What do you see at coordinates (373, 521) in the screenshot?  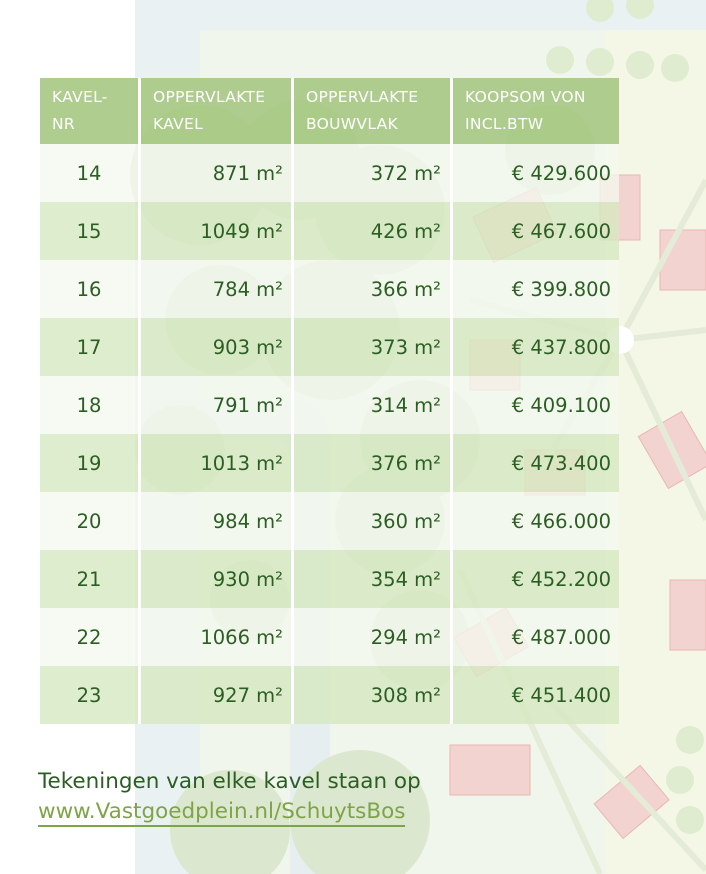 I see `cell-oppervlakte-bouwvlak: 360 m²` at bounding box center [373, 521].